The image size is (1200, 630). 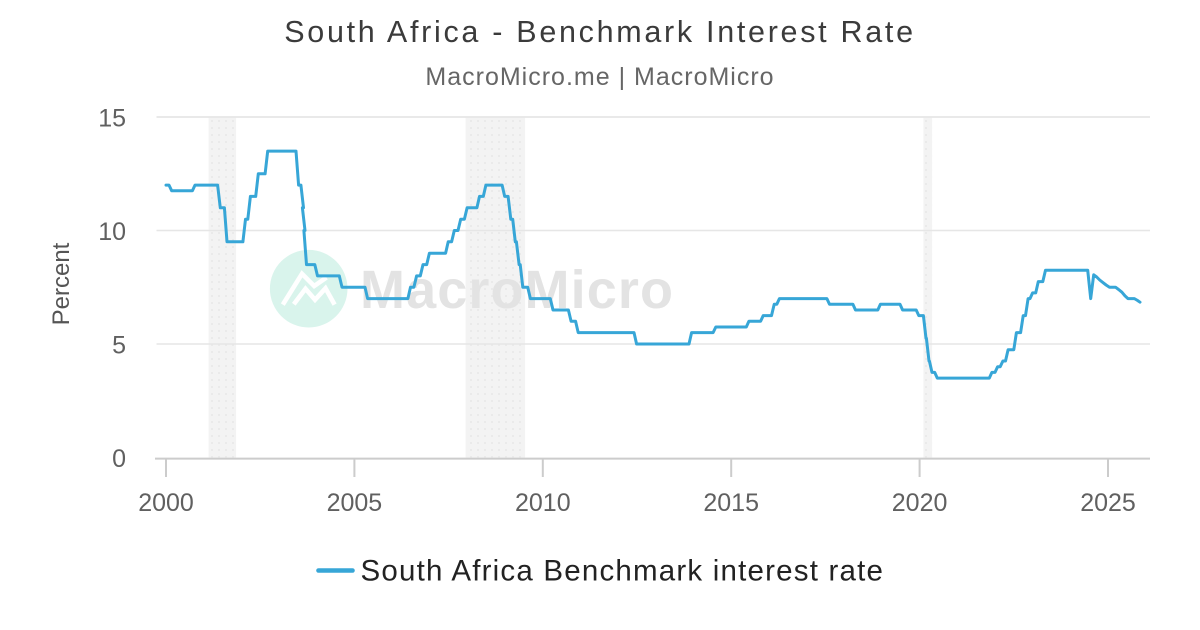 What do you see at coordinates (920, 503) in the screenshot?
I see `svg-text: 2020` at bounding box center [920, 503].